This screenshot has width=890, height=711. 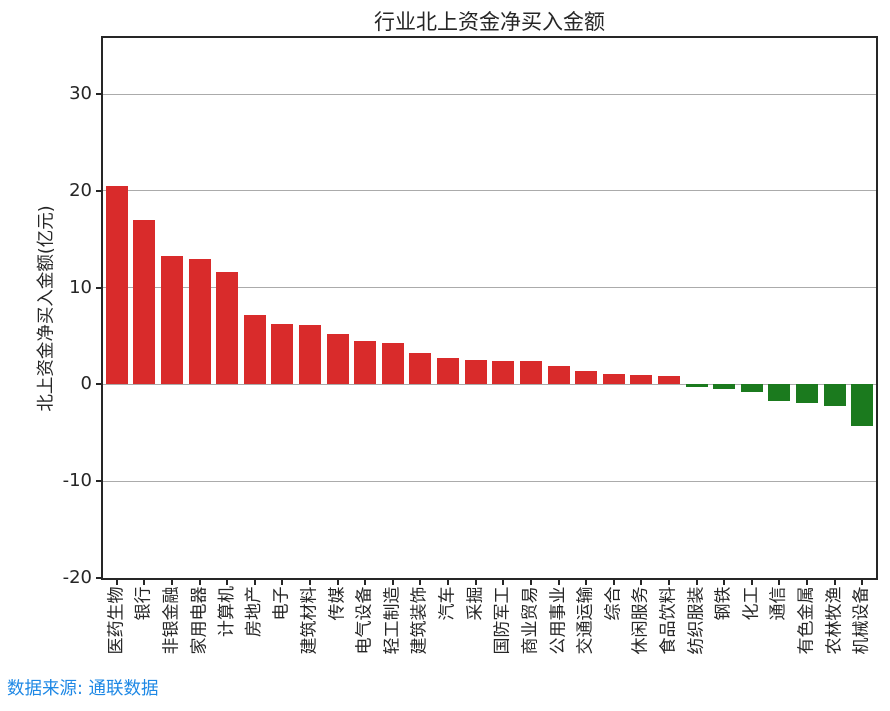 What do you see at coordinates (489, 22) in the screenshot?
I see `chart-title: 行业北上资金净买入金额` at bounding box center [489, 22].